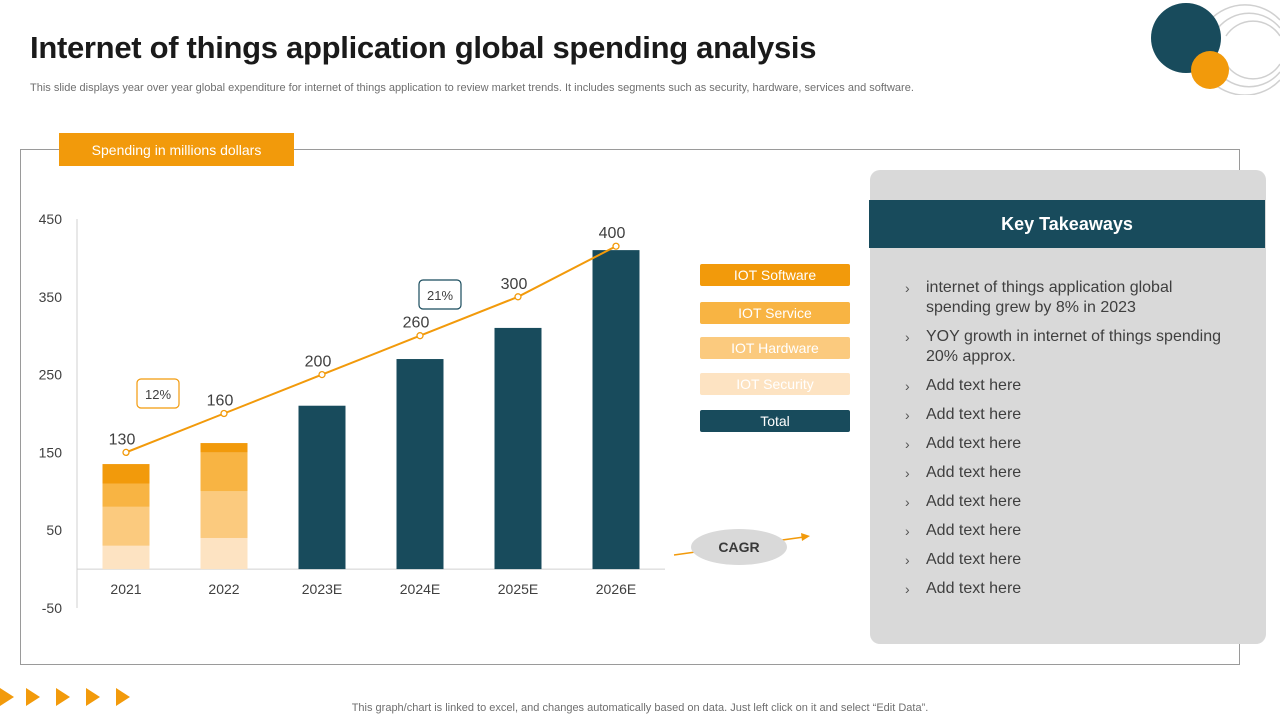  I want to click on legend-label: IOT Service, so click(775, 313).